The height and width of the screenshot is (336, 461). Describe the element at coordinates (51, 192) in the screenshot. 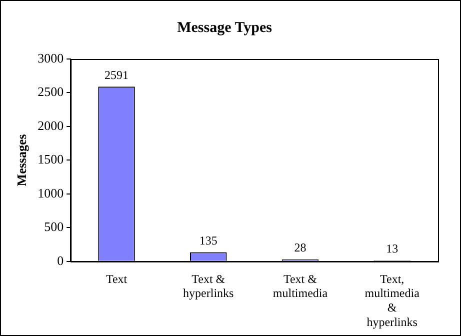

I see `y-tick-label: 1000` at that location.